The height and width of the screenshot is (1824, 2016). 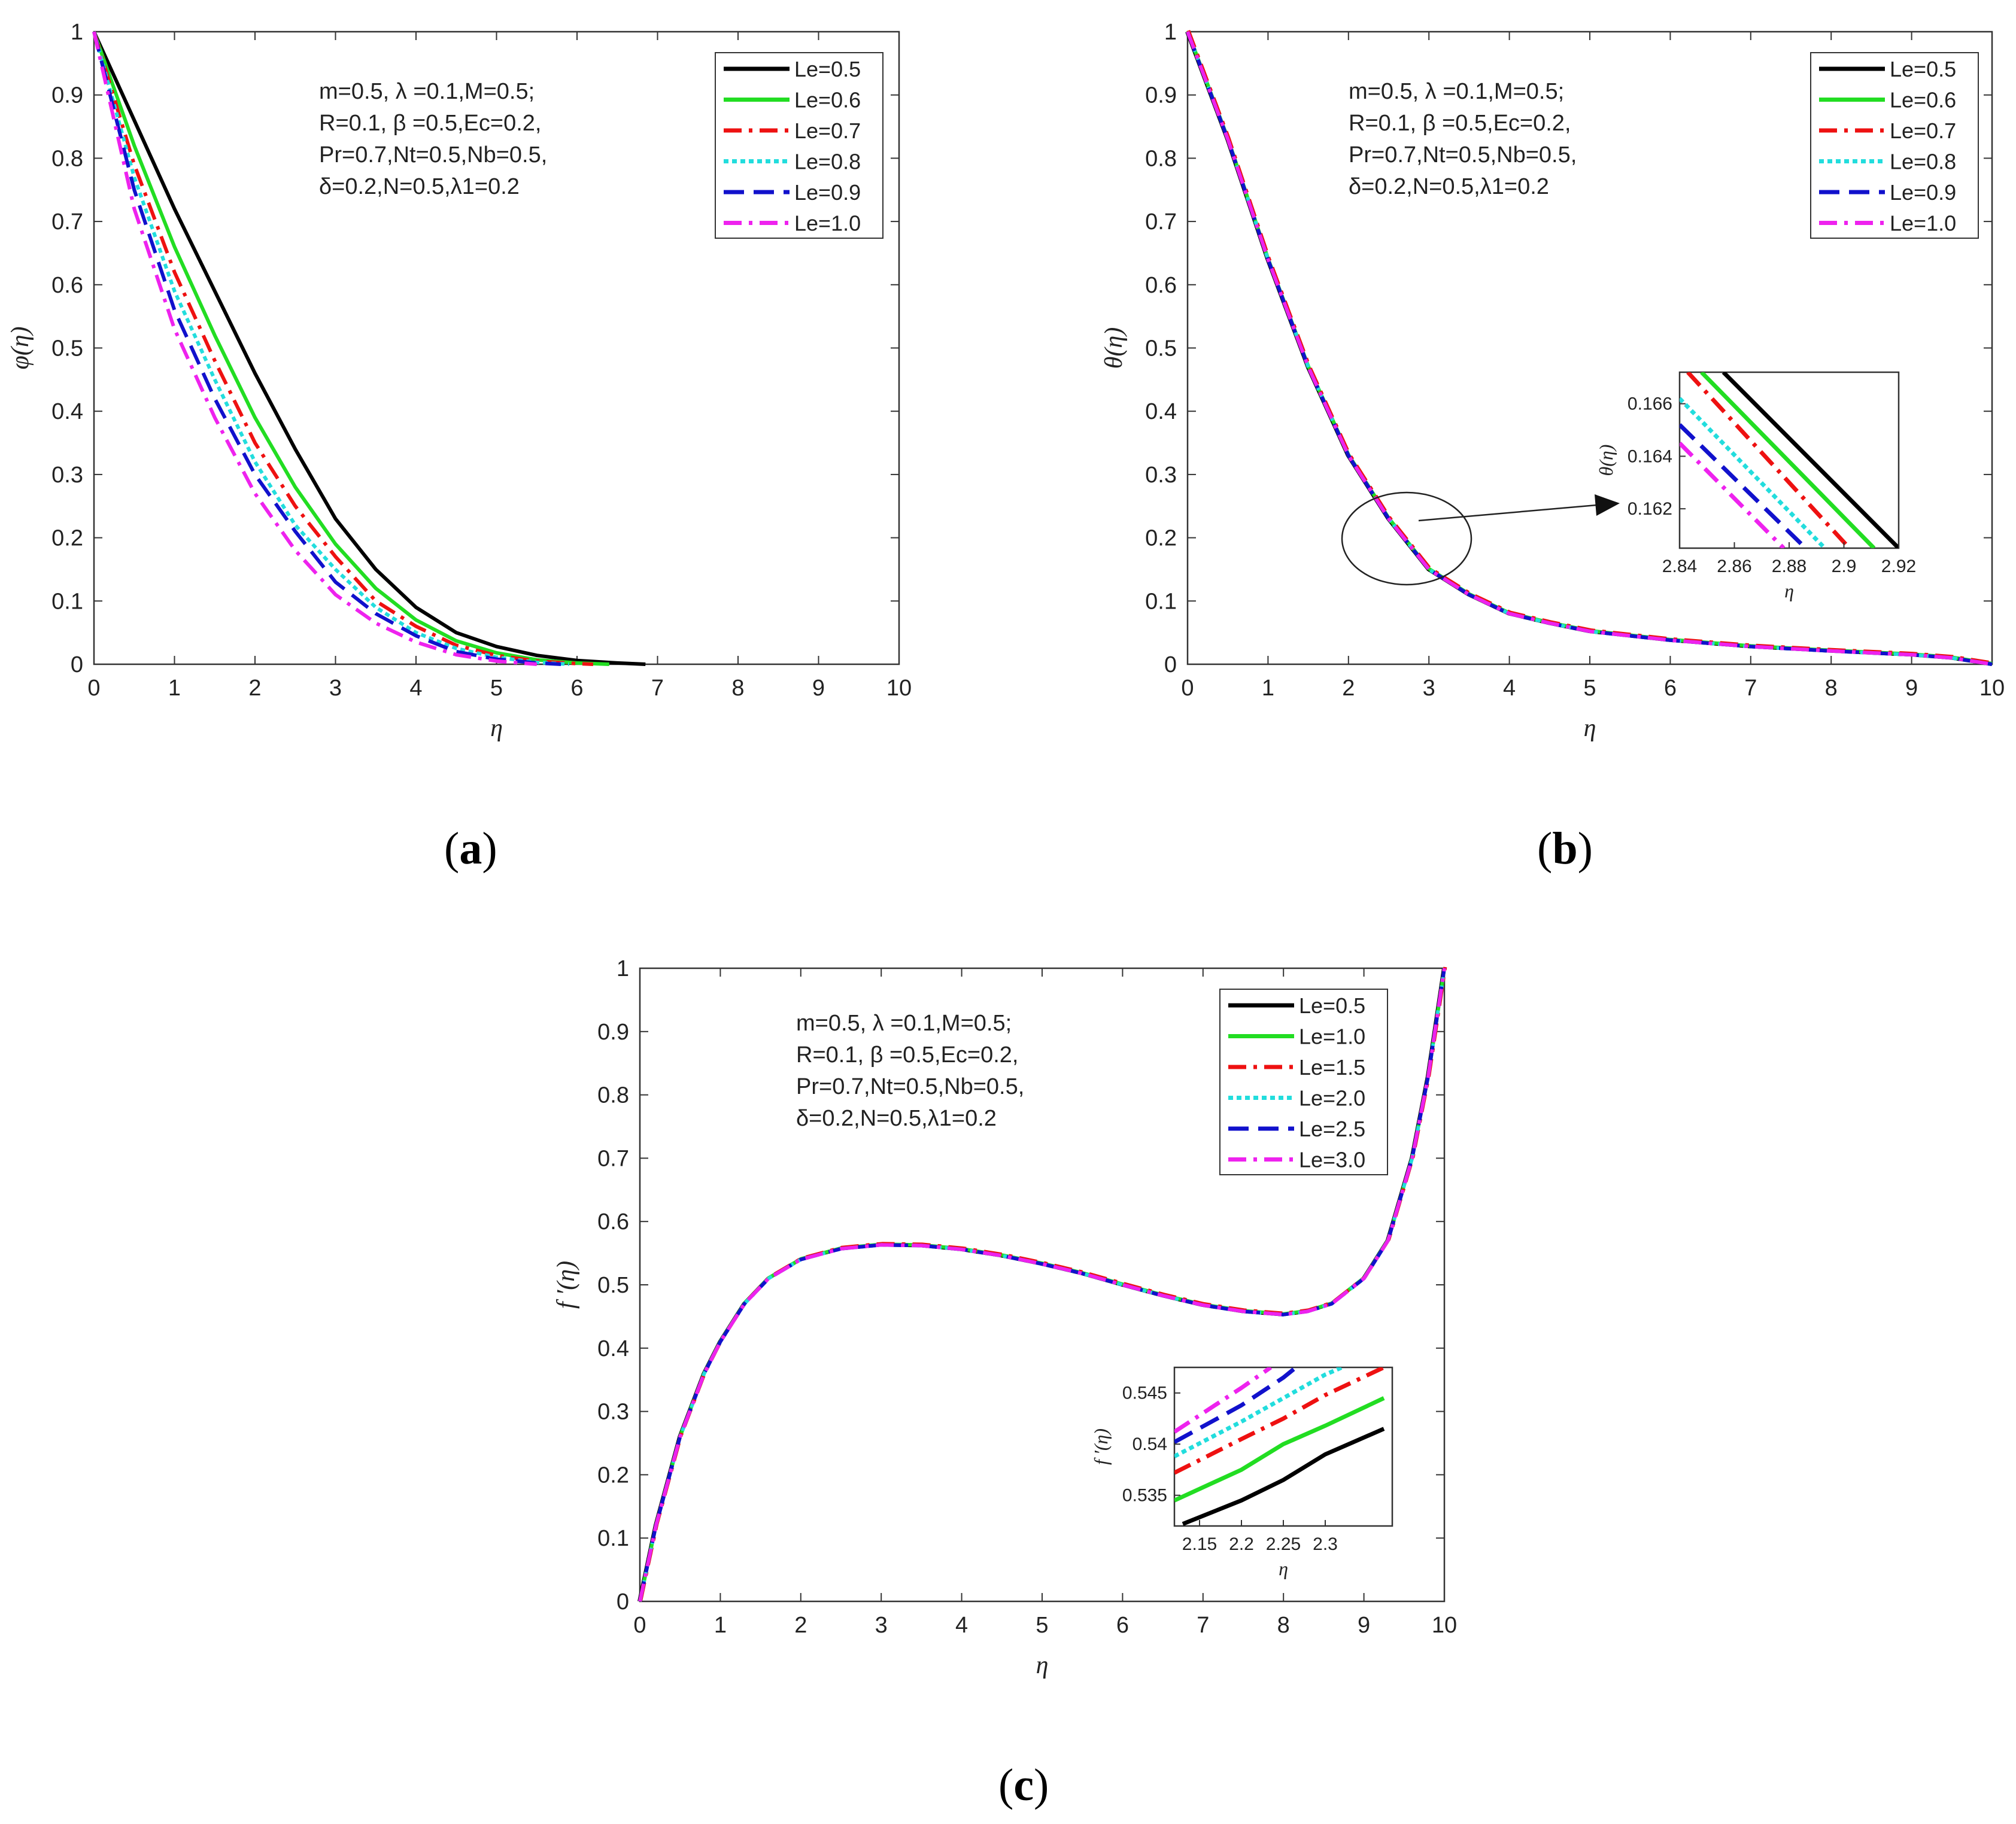 What do you see at coordinates (1161, 476) in the screenshot?
I see `y-tick-label: 0.3` at bounding box center [1161, 476].